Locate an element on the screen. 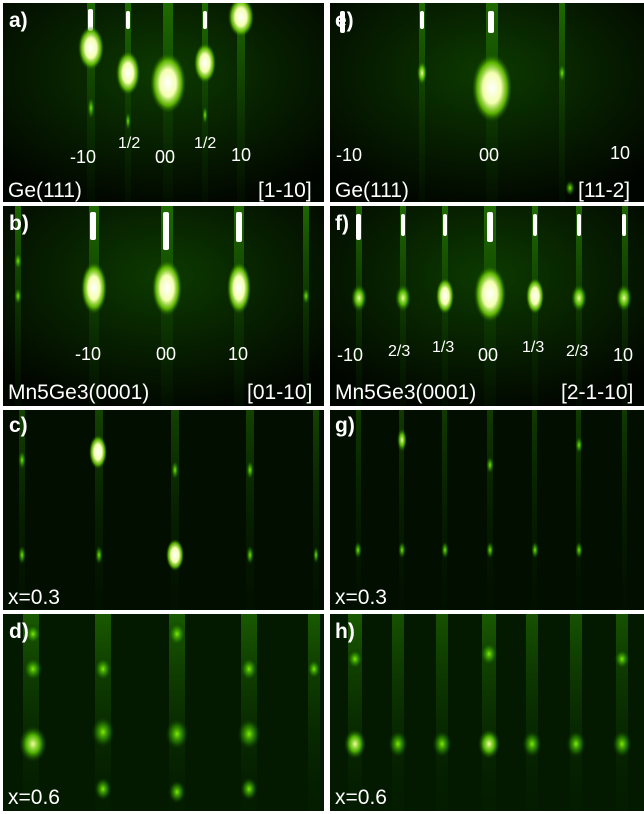  rheed-pattern-e is located at coordinates (487, 102).